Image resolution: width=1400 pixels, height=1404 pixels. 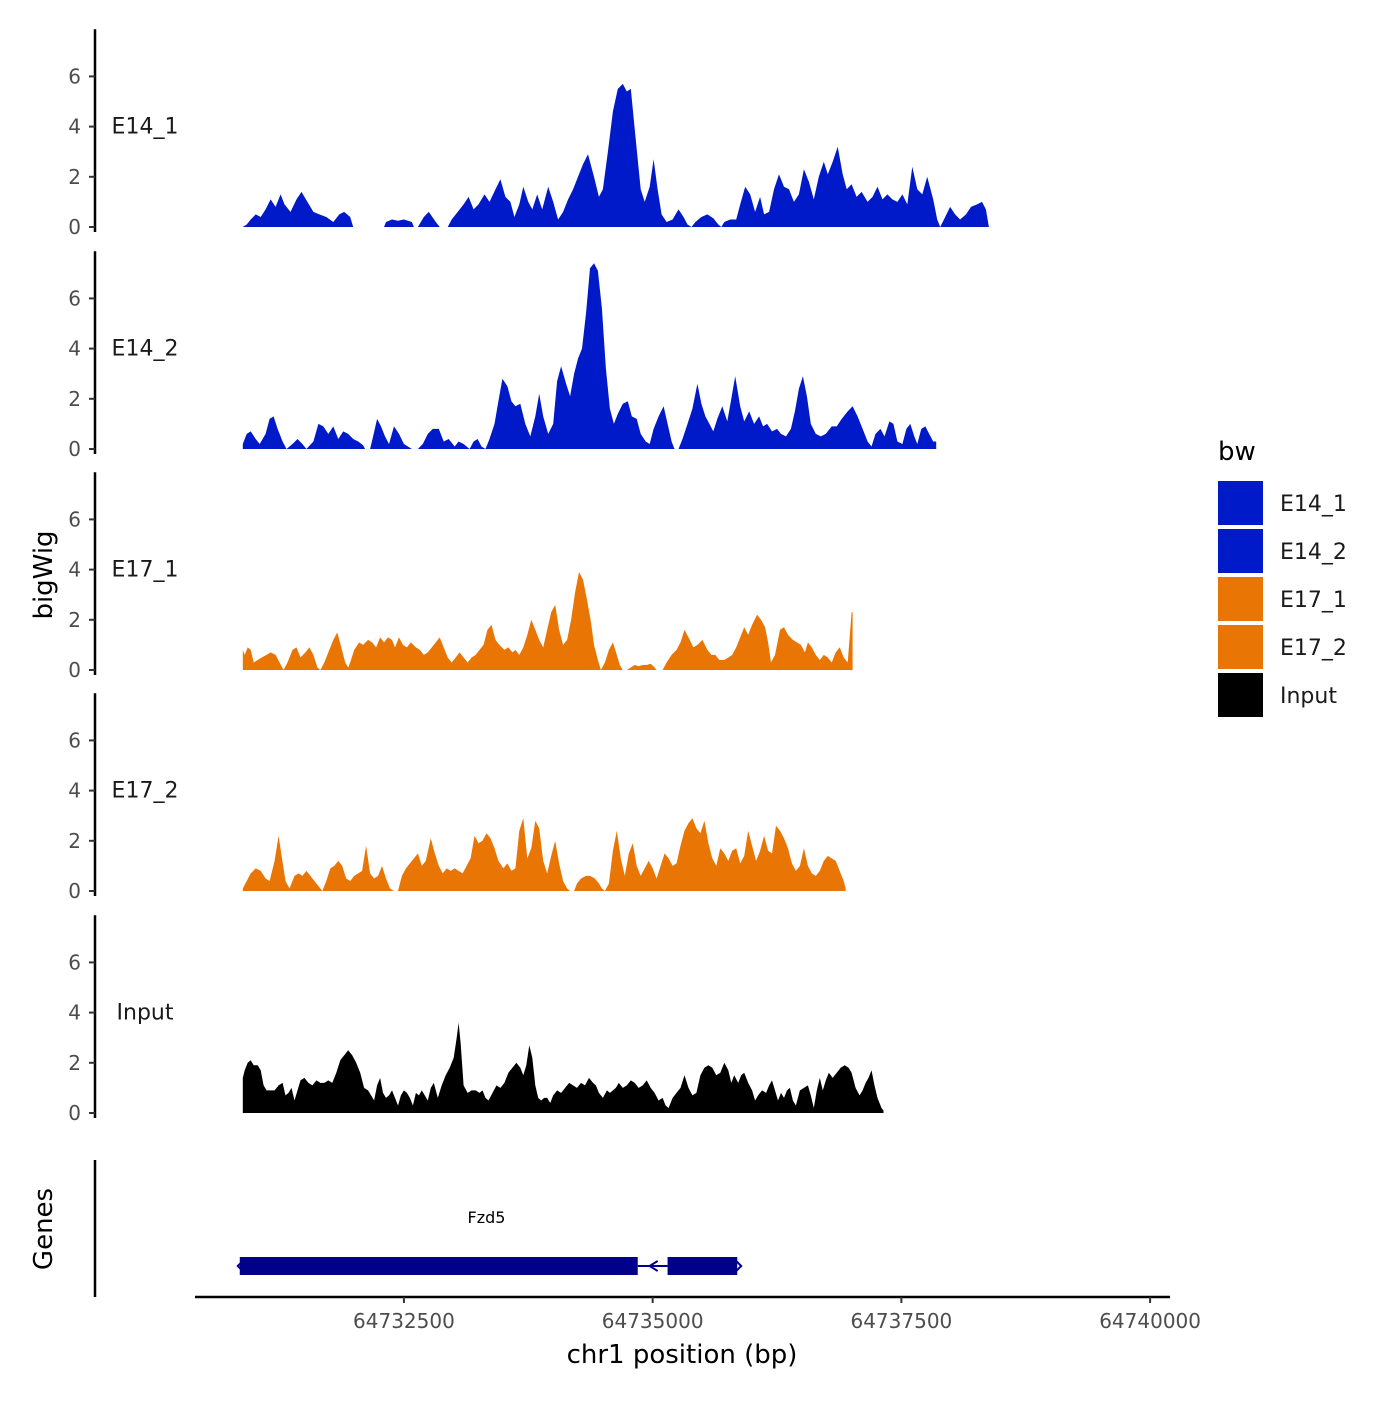 What do you see at coordinates (404, 1321) in the screenshot?
I see `x-tick-label-64732500: 64732500` at bounding box center [404, 1321].